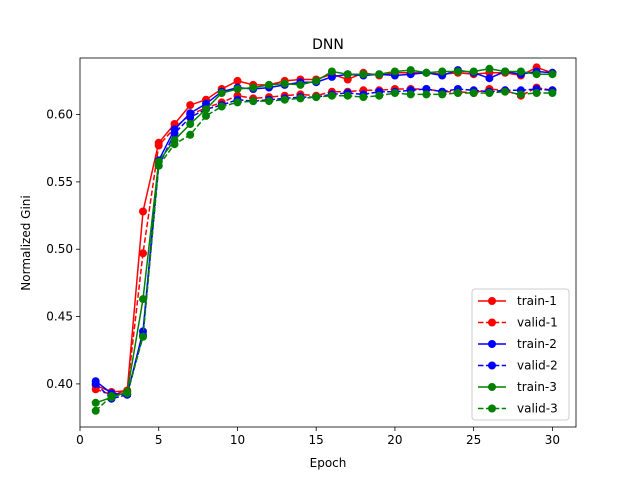  What do you see at coordinates (159, 440) in the screenshot?
I see `x-tick-label-5: 5` at bounding box center [159, 440].